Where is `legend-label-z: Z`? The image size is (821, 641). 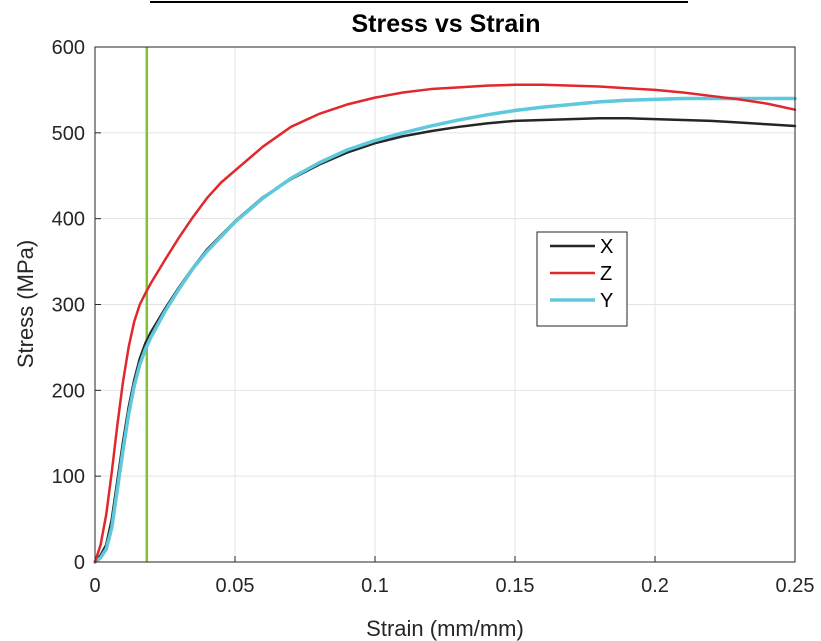
legend-label-z: Z is located at coordinates (606, 274).